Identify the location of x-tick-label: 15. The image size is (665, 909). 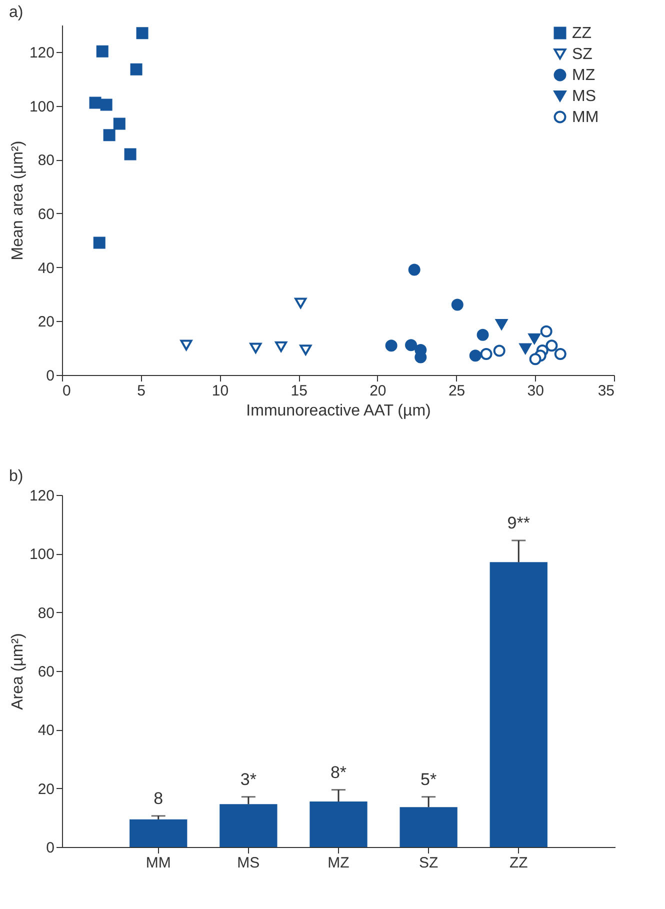
(299, 391).